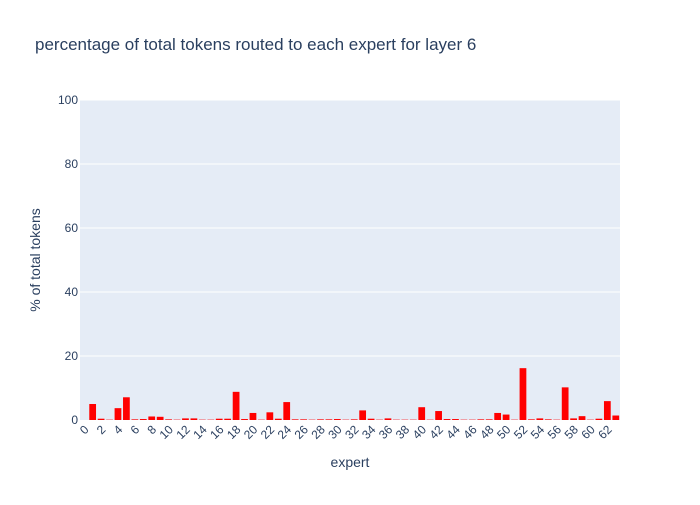 The width and height of the screenshot is (700, 505). What do you see at coordinates (68, 100) in the screenshot?
I see `y-tick-label: 100` at bounding box center [68, 100].